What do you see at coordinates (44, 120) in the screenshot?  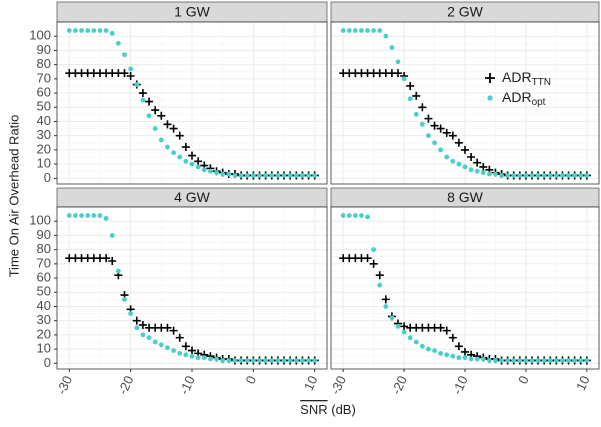 I see `y-tick-label: 40` at bounding box center [44, 120].